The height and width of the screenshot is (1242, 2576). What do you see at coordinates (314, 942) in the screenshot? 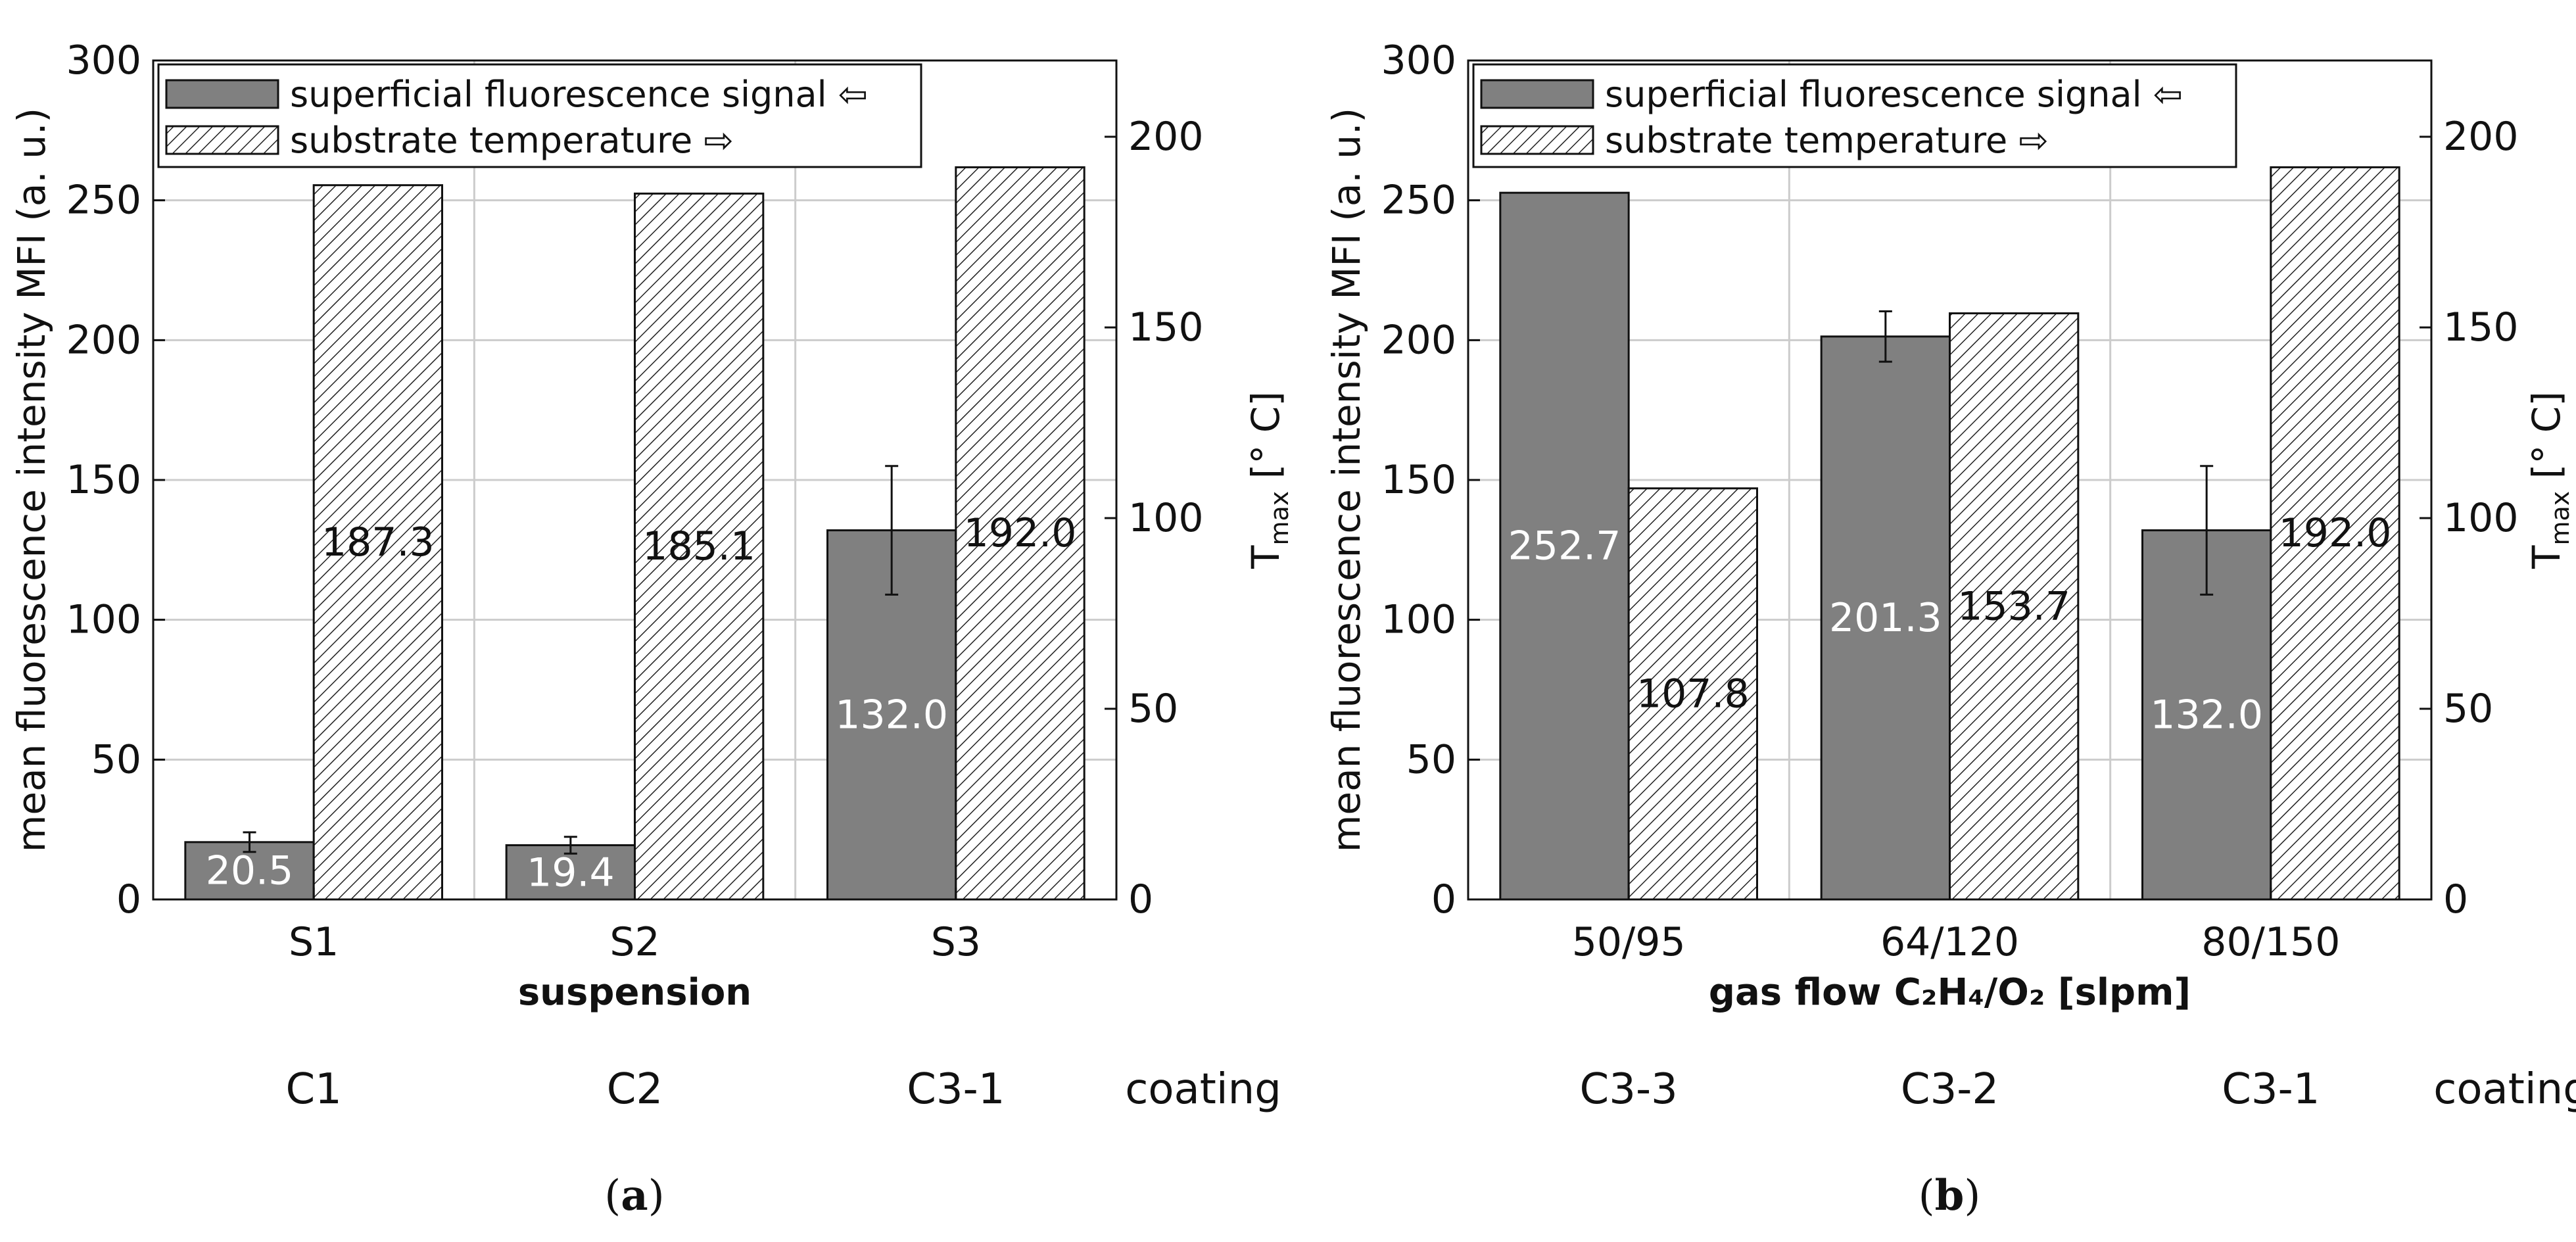
I see `x-tick-label: S1` at bounding box center [314, 942].